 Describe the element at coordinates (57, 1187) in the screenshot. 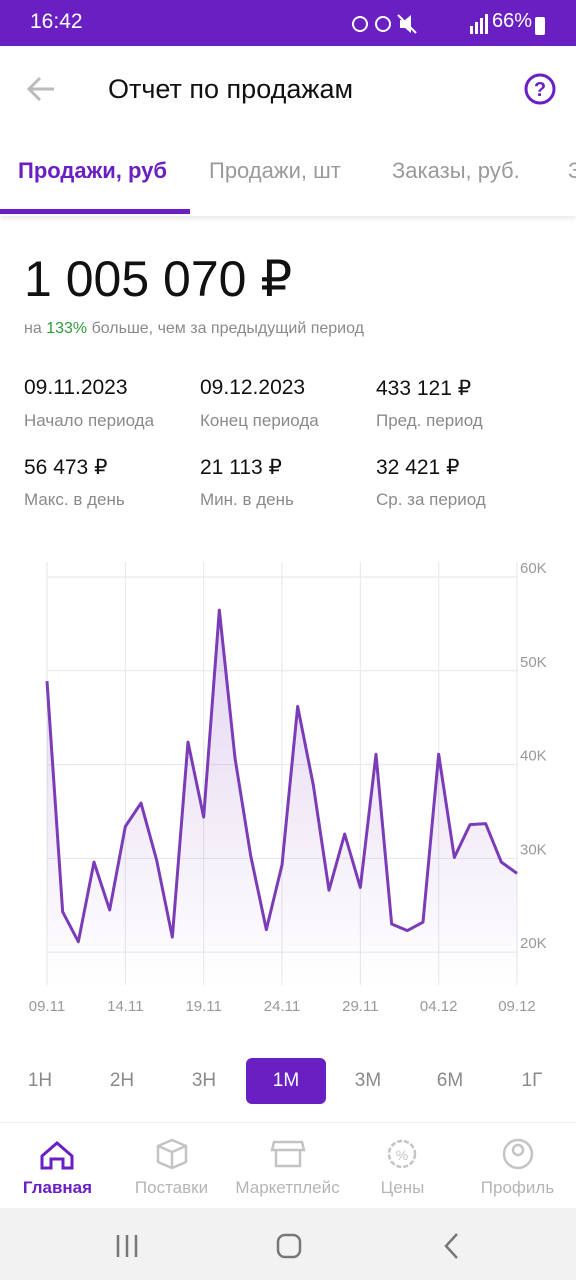

I see `nav-item: Главная` at that location.